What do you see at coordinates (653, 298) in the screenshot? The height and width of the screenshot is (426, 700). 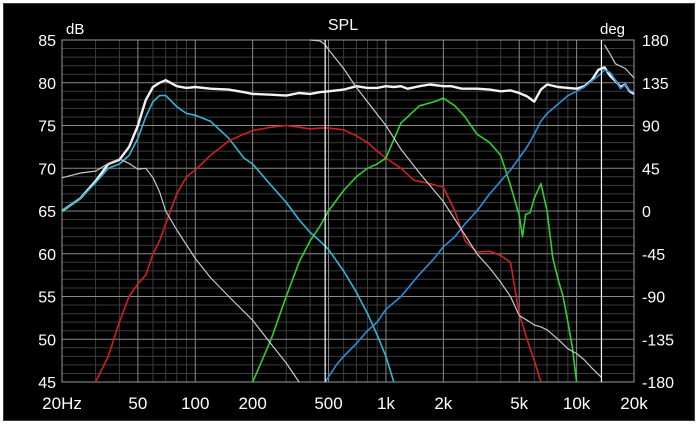 I see `y-tick-label-right: -90` at bounding box center [653, 298].